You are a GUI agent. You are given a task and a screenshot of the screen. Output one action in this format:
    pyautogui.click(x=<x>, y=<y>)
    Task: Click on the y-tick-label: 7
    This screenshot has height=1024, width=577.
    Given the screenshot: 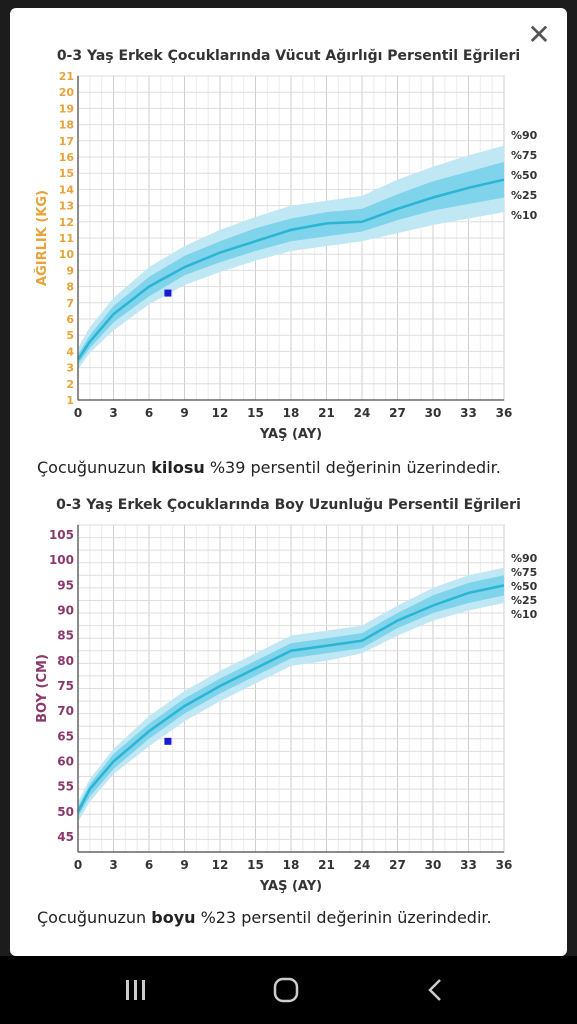 What is the action you would take?
    pyautogui.click(x=70, y=303)
    